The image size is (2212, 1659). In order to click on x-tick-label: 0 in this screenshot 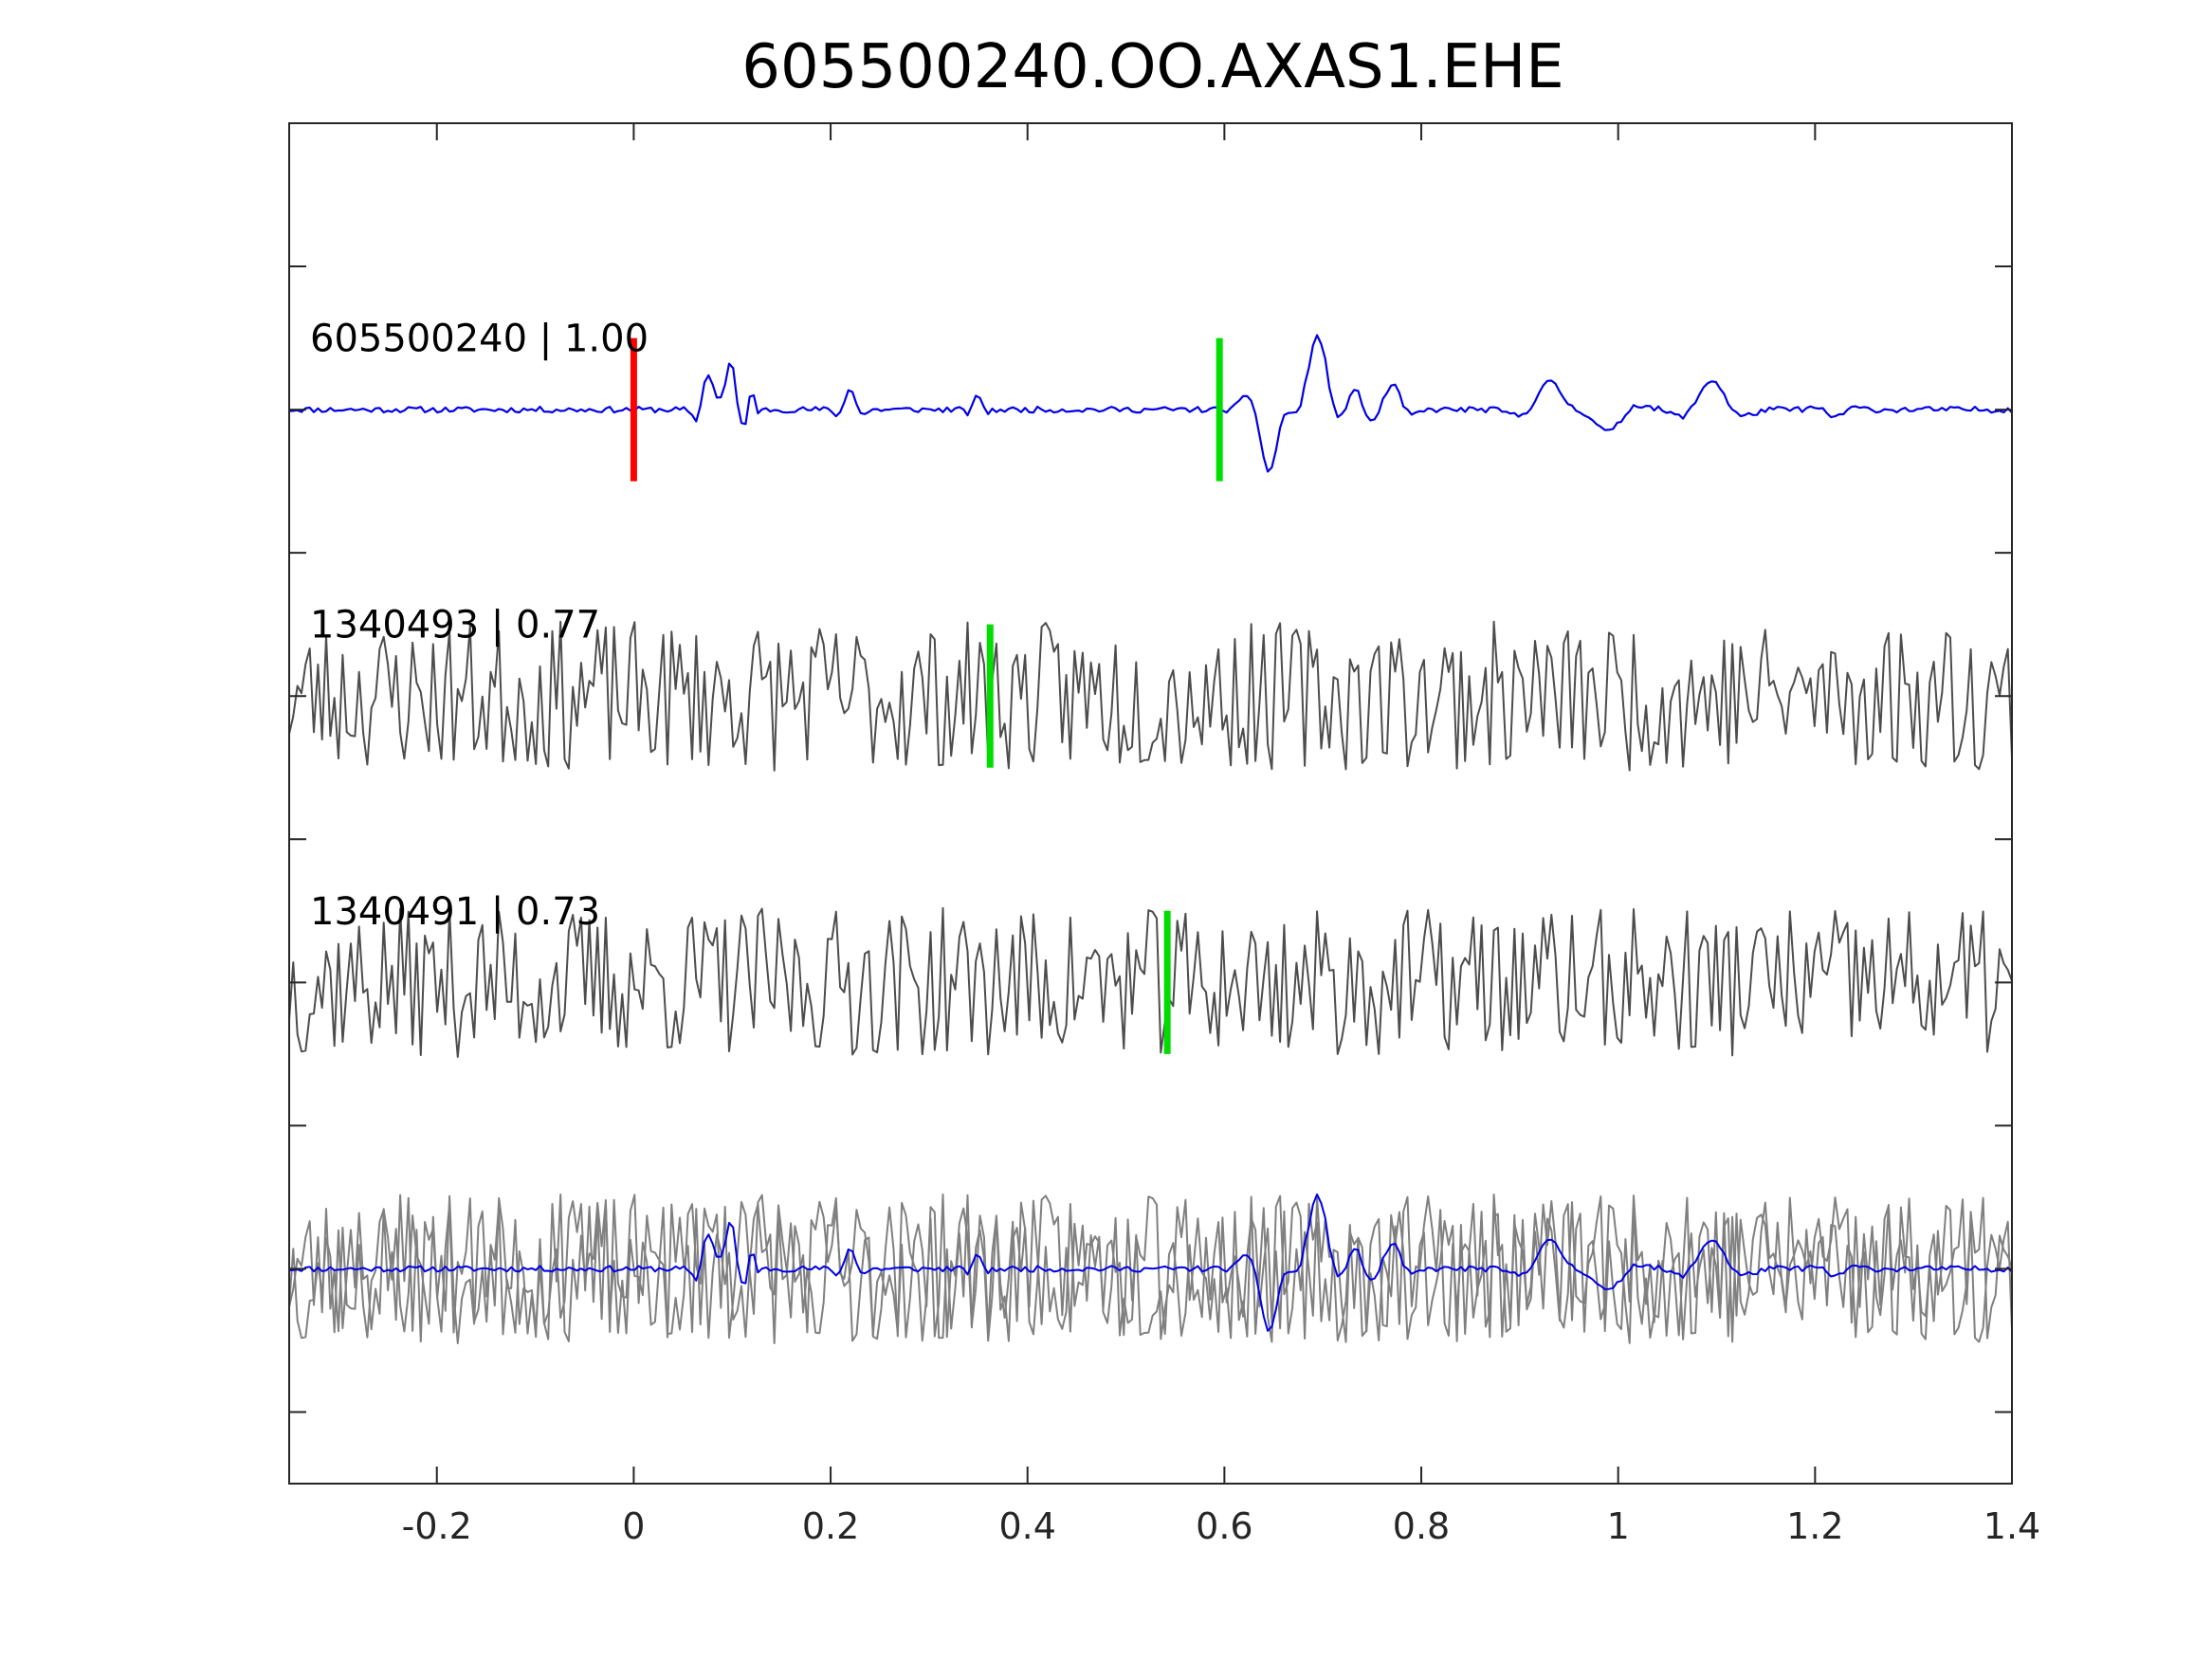, I will do `click(633, 1526)`.